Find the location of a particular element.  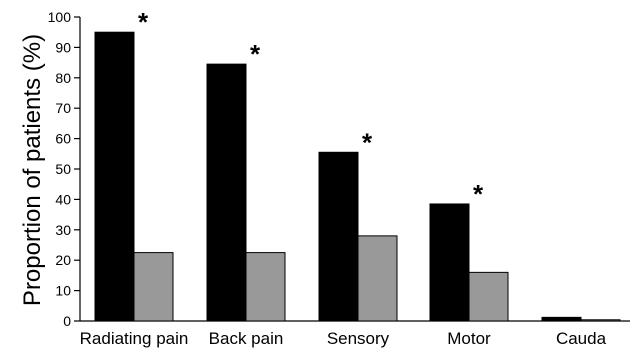

y-tick-label-50: 50 is located at coordinates (63, 169).